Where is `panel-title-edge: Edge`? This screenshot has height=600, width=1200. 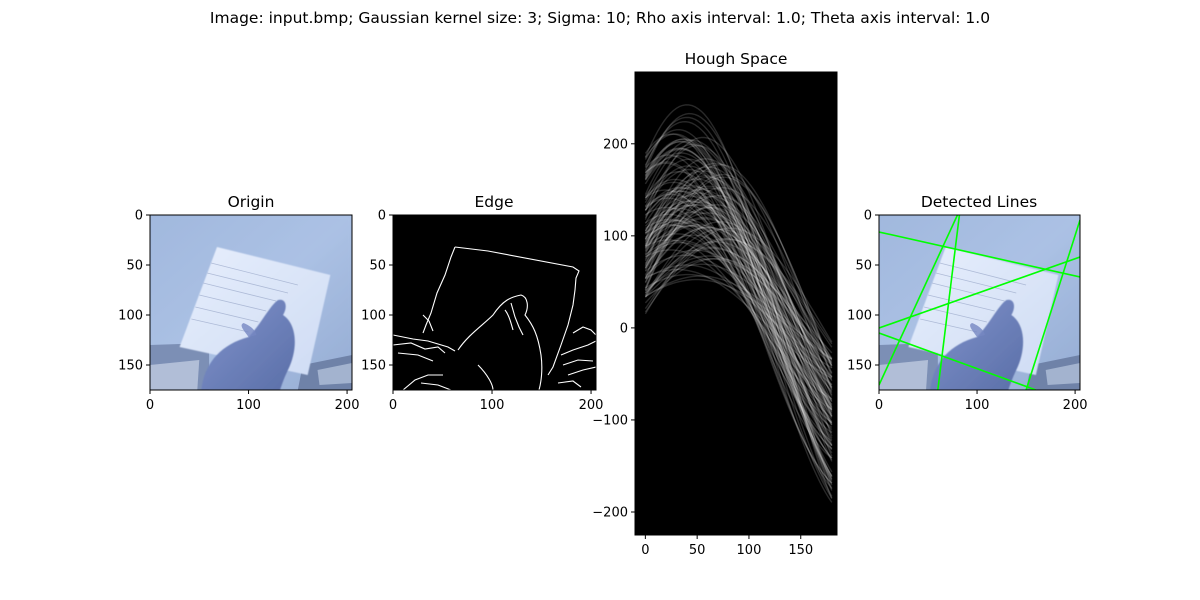 panel-title-edge: Edge is located at coordinates (493, 202).